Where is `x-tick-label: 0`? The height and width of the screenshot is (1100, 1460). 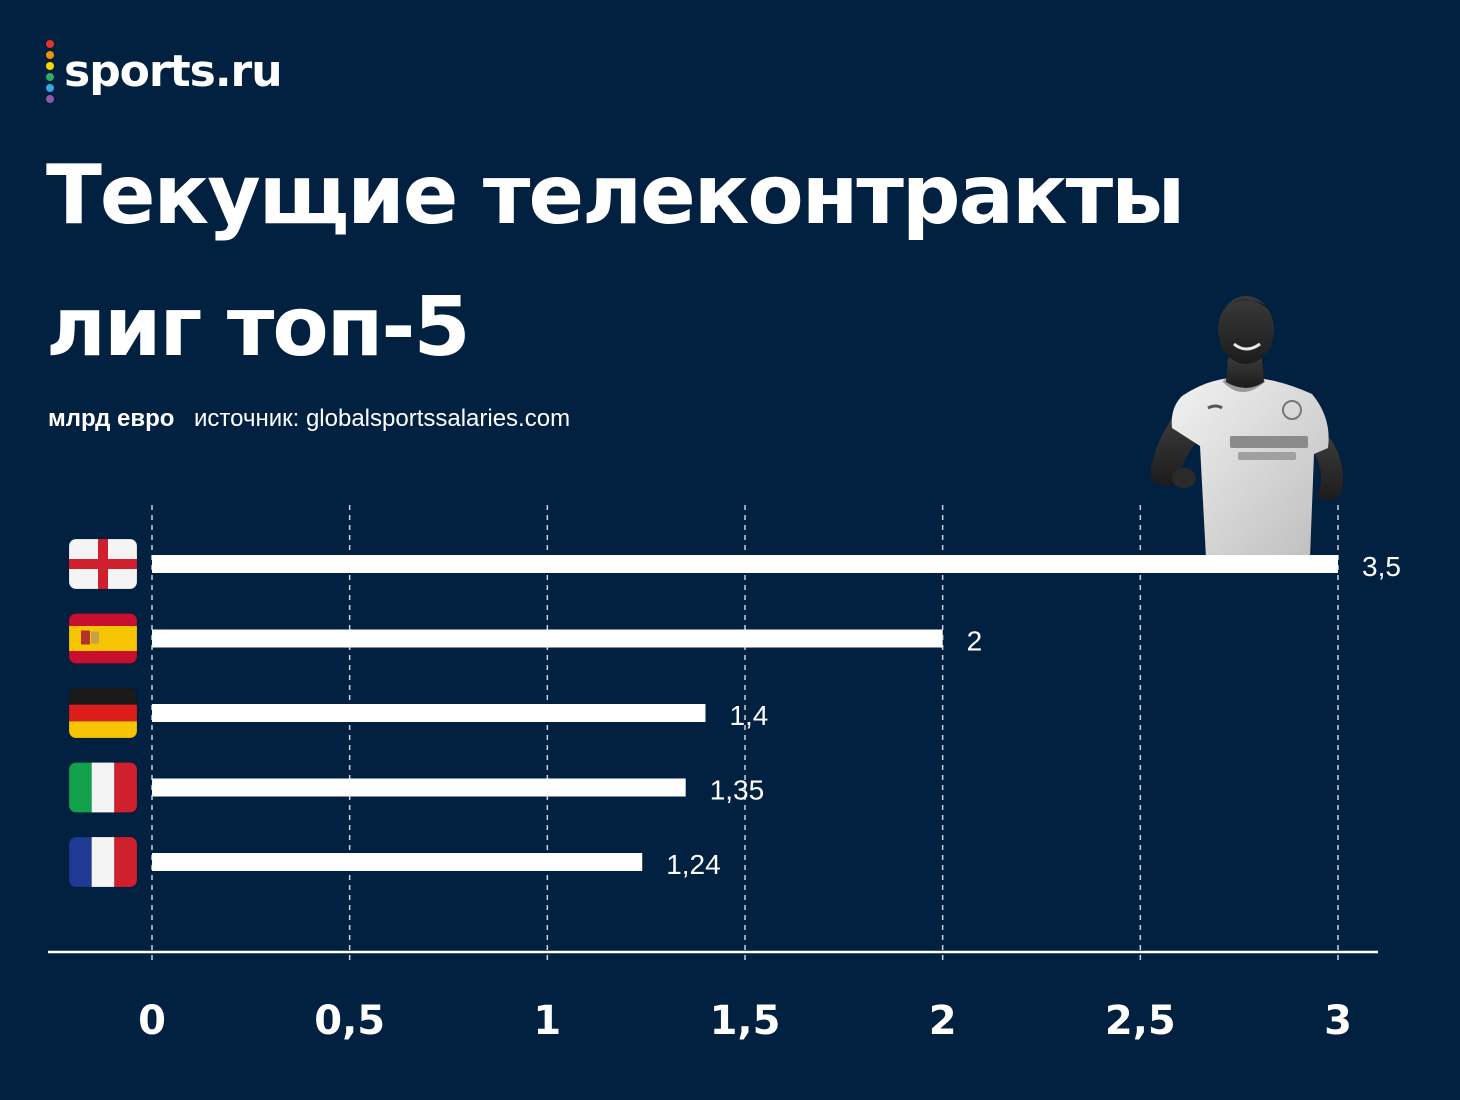 x-tick-label: 0 is located at coordinates (152, 1021).